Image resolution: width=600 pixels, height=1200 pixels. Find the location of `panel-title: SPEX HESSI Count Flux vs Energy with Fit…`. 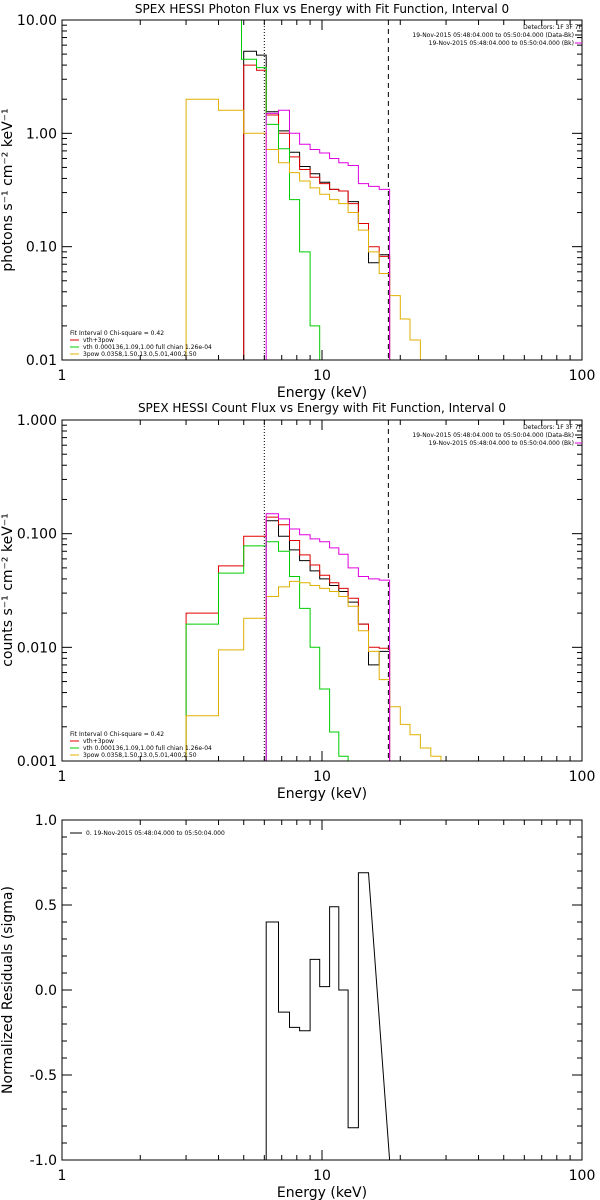

panel-title: SPEX HESSI Count Flux vs Energy with Fit… is located at coordinates (322, 408).